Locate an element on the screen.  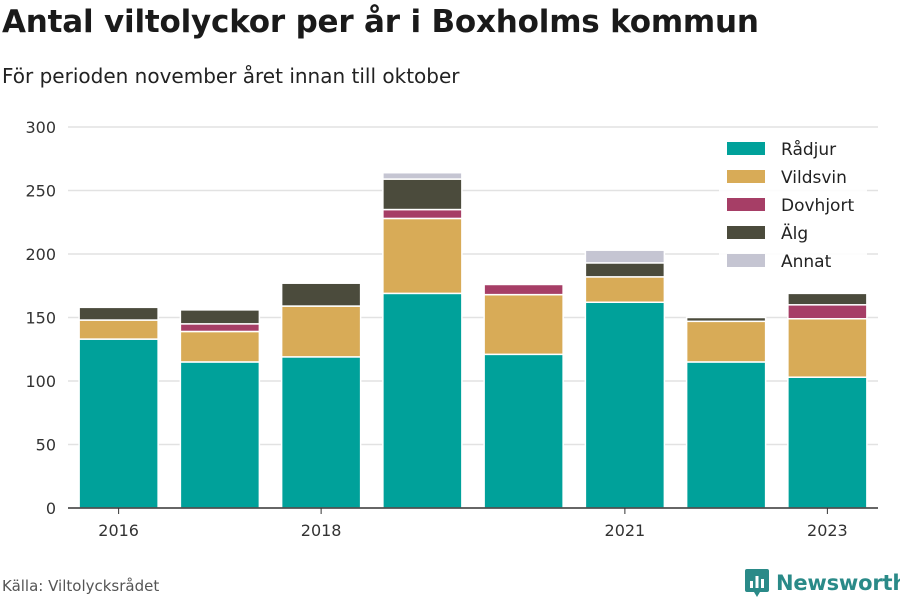
bar-chart-logo-icon is located at coordinates (757, 583).